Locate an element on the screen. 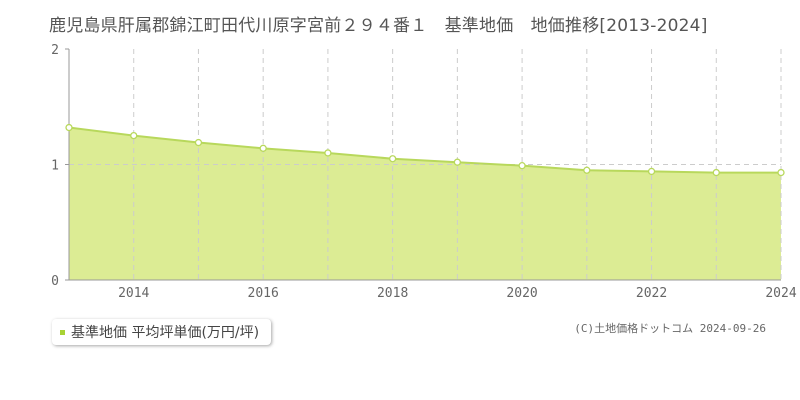 This screenshot has width=800, height=400. legend: 基準地価 平均坪単価(万円/坪) is located at coordinates (162, 332).